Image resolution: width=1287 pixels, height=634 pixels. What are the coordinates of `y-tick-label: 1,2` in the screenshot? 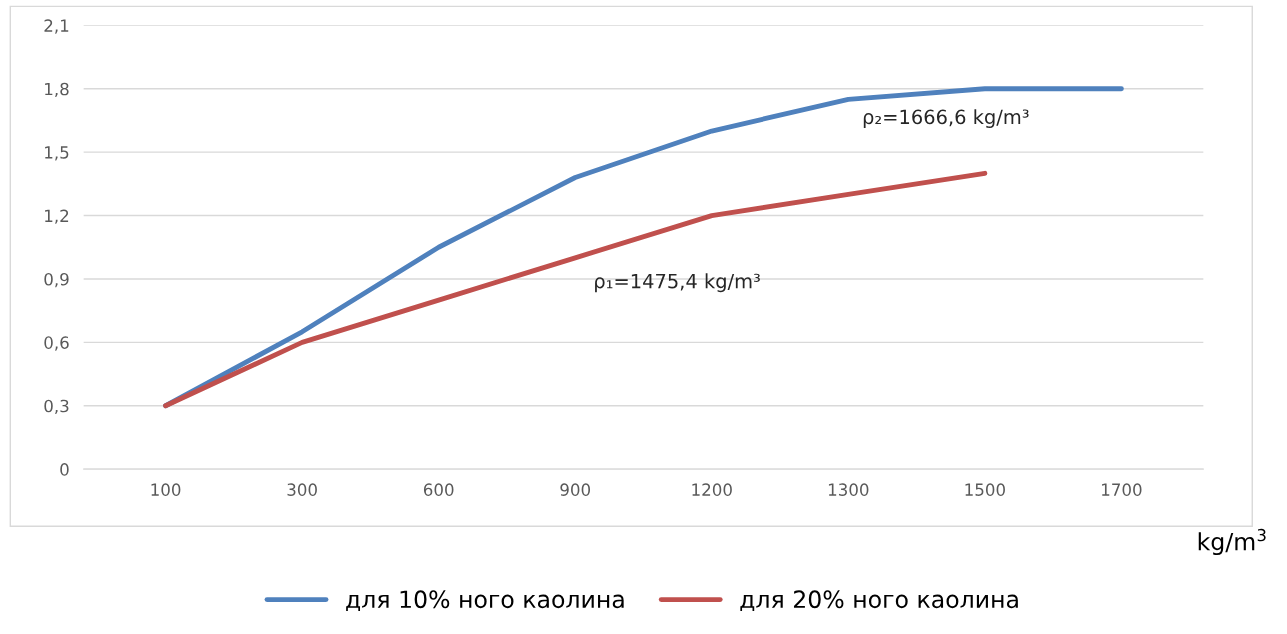 It's located at (57, 216).